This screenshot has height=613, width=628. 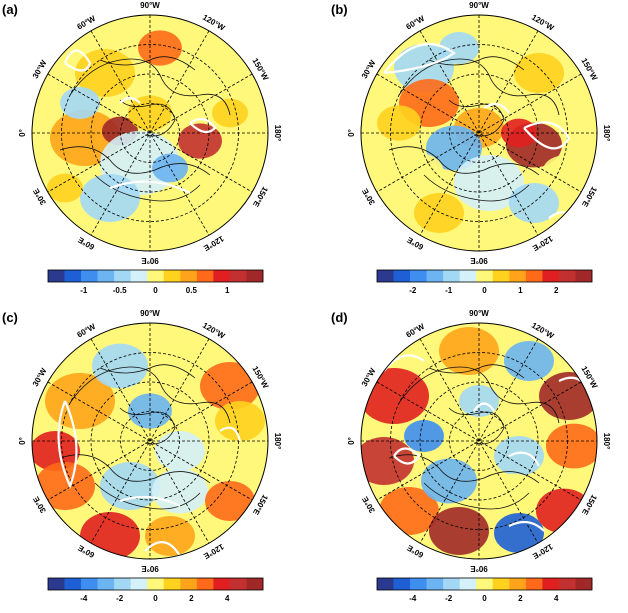 I want to click on colorbar-tick-label: 1, so click(x=227, y=290).